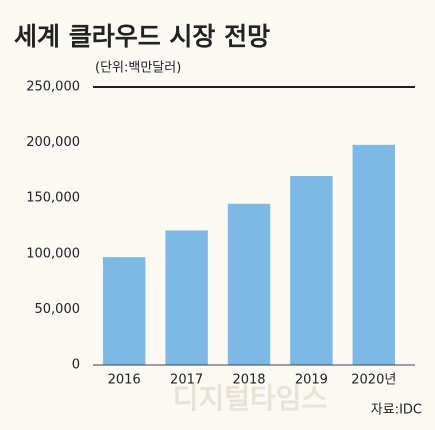 This screenshot has height=430, width=435. Describe the element at coordinates (138, 68) in the screenshot. I see `chart-subtitle: (단위:백만달러)` at that location.